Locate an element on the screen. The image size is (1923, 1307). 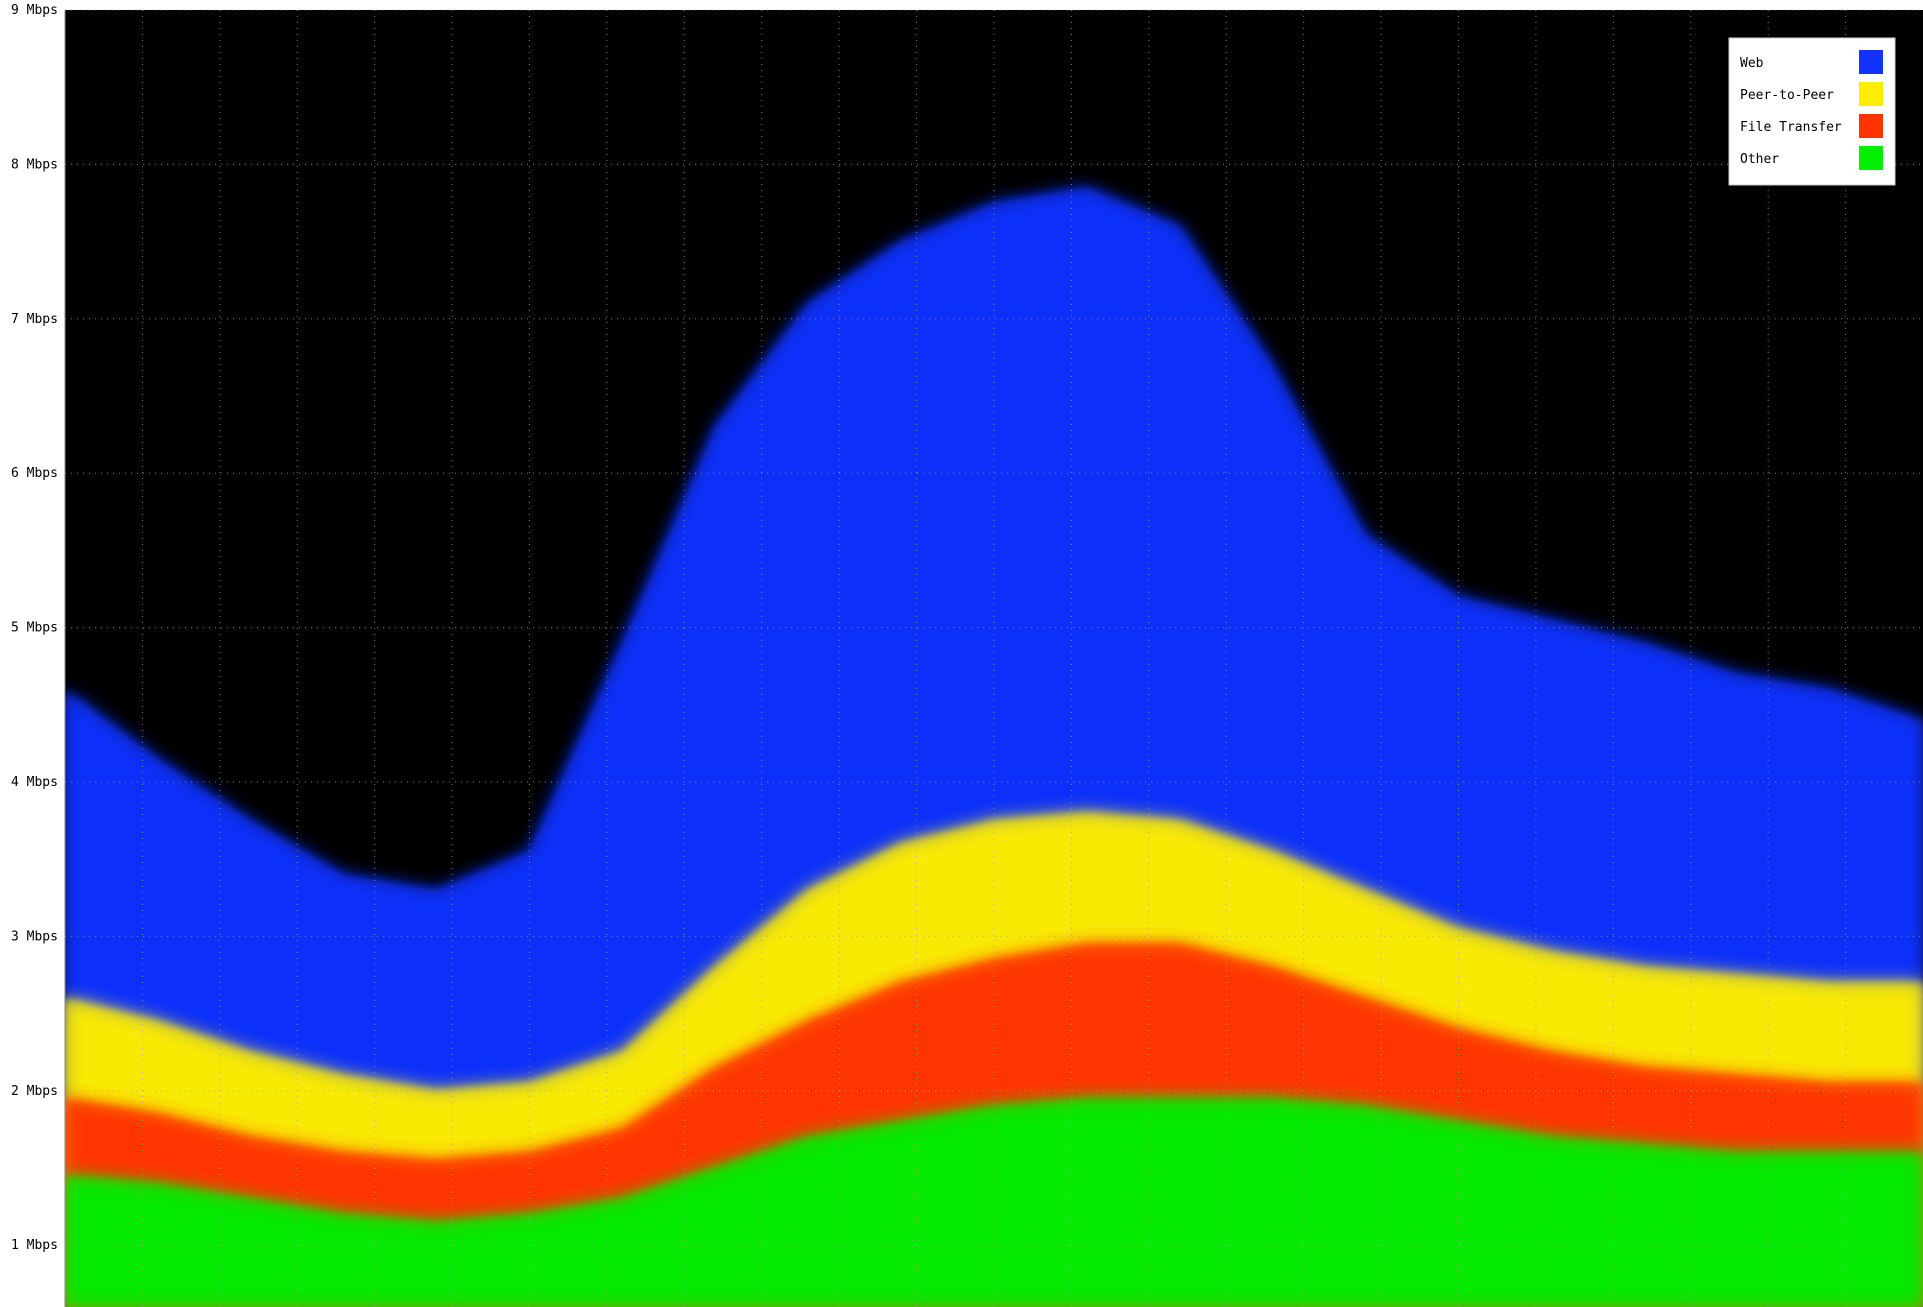
y-tick-label: 6 Mbps is located at coordinates (34, 473).